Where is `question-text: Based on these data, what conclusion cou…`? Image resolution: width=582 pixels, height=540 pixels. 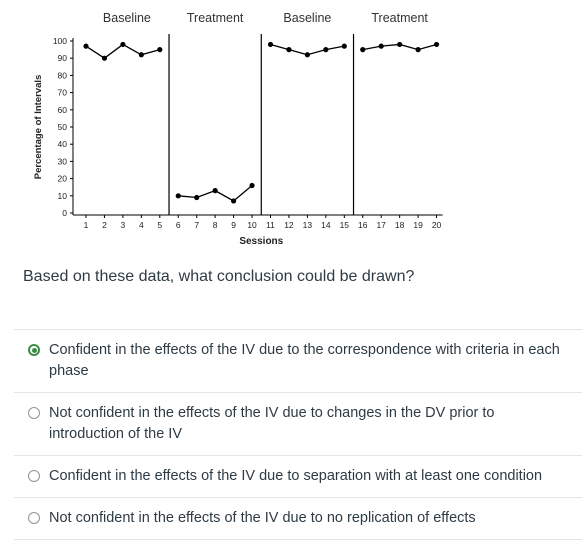
question-text: Based on these data, what conclusion cou… is located at coordinates (219, 276).